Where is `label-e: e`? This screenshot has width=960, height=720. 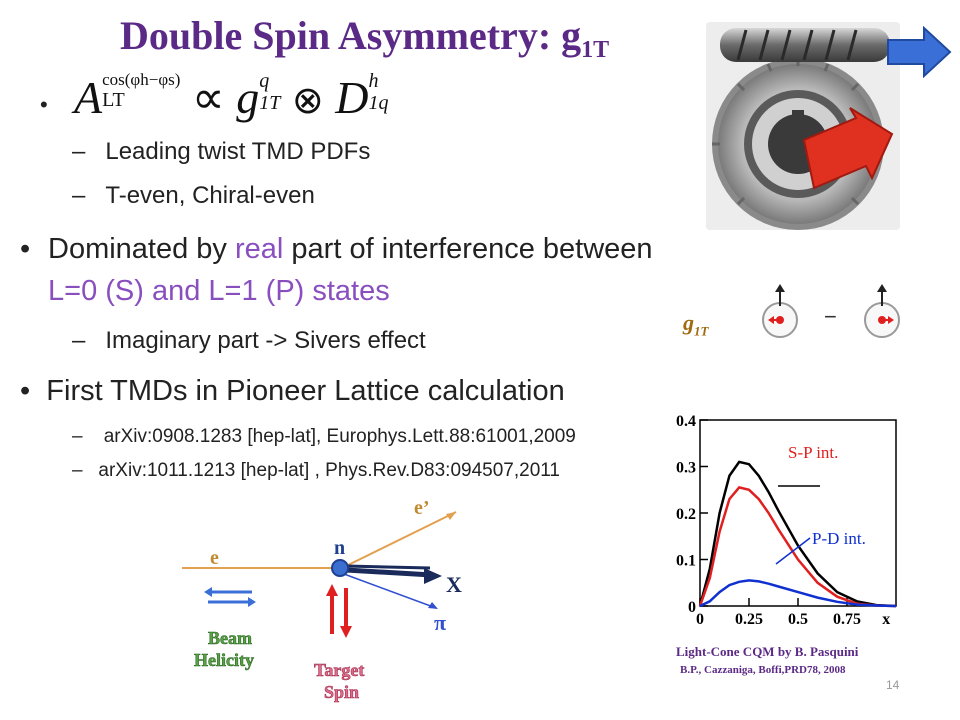
label-e: e is located at coordinates (214, 558).